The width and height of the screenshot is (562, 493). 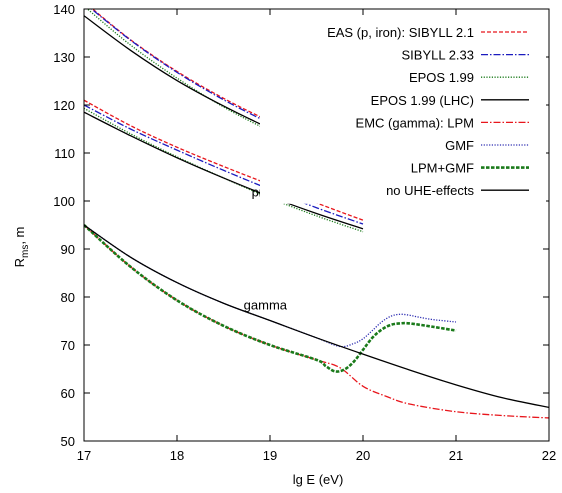 I want to click on x-tick-label: 20, so click(x=363, y=455).